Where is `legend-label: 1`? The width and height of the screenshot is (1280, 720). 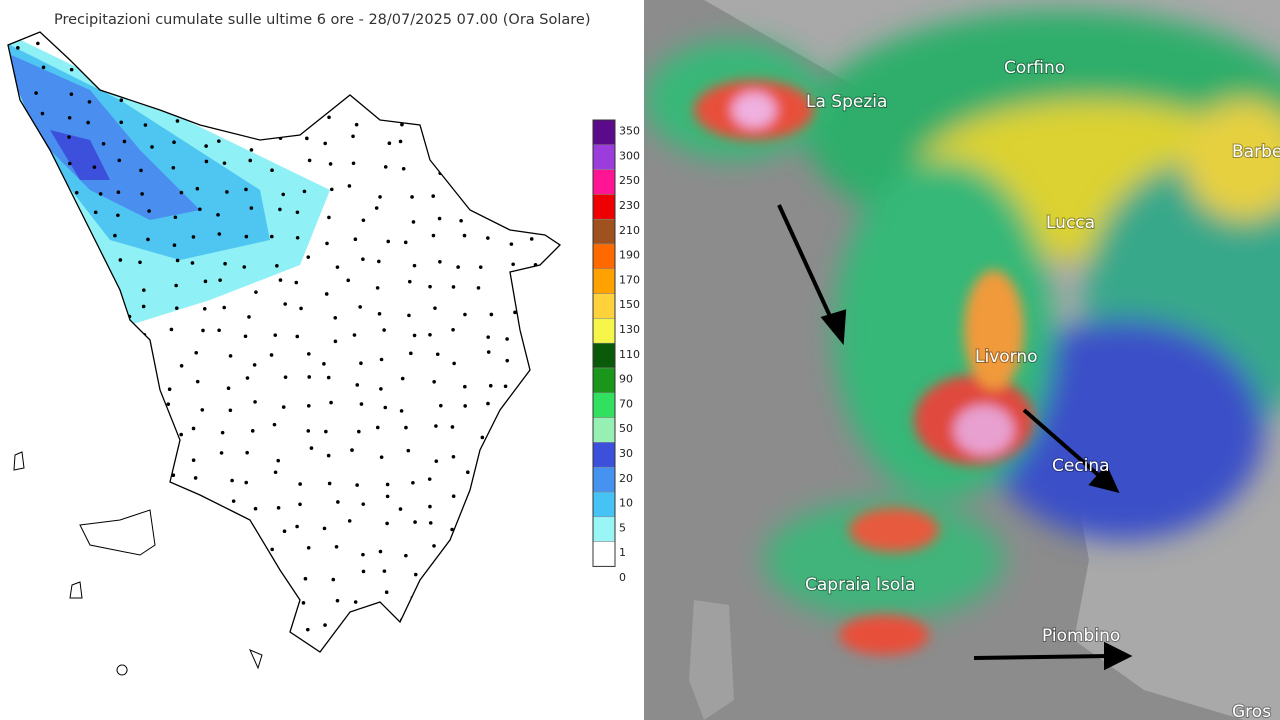 legend-label: 1 is located at coordinates (622, 552).